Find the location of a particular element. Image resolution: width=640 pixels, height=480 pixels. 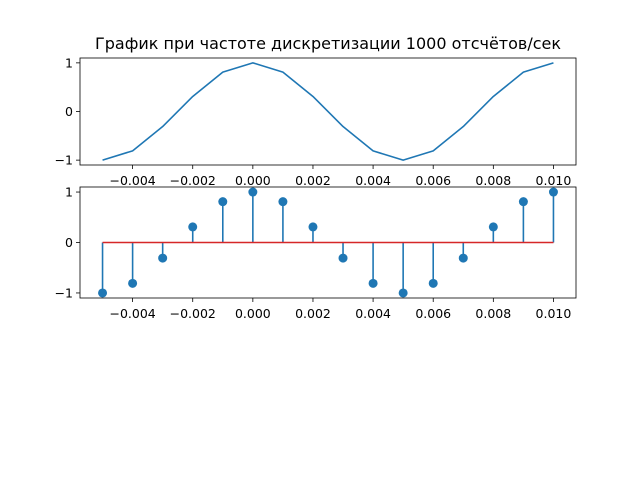

stem-chart-xtick-label: −0.004 is located at coordinates (132, 313).